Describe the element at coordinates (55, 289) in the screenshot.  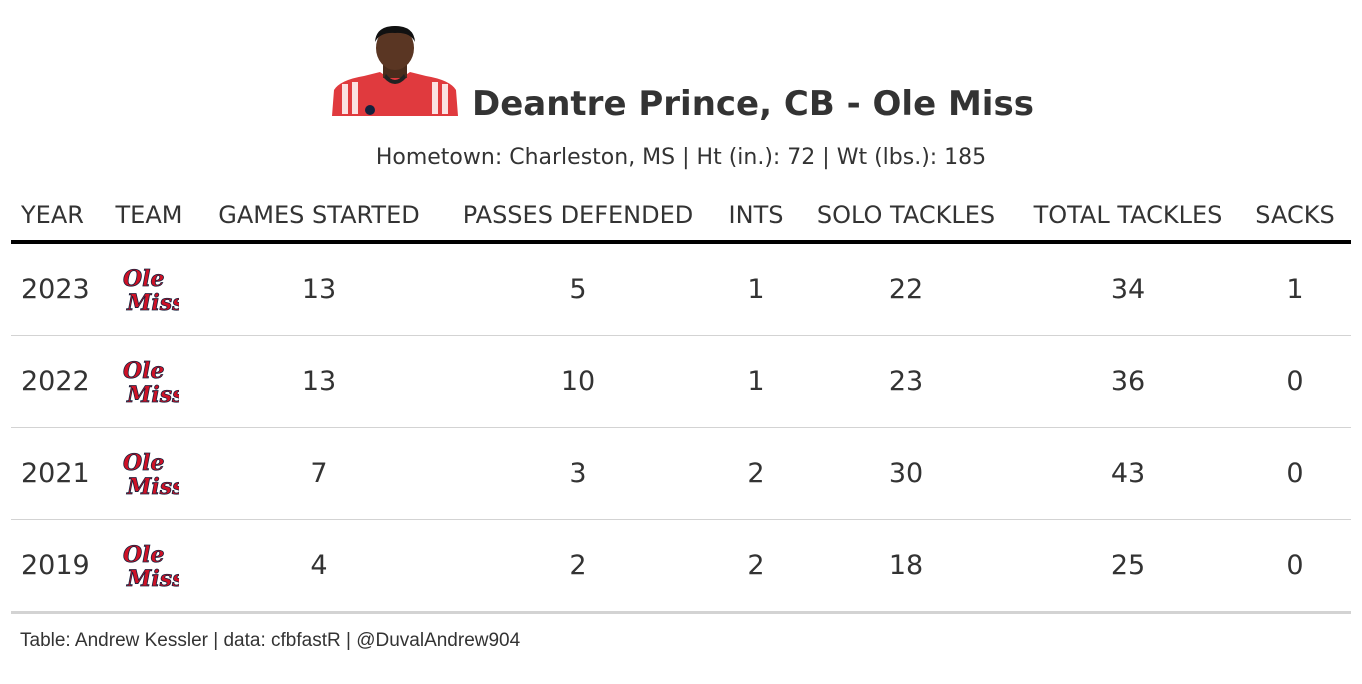
I see `cell-year: 2023` at that location.